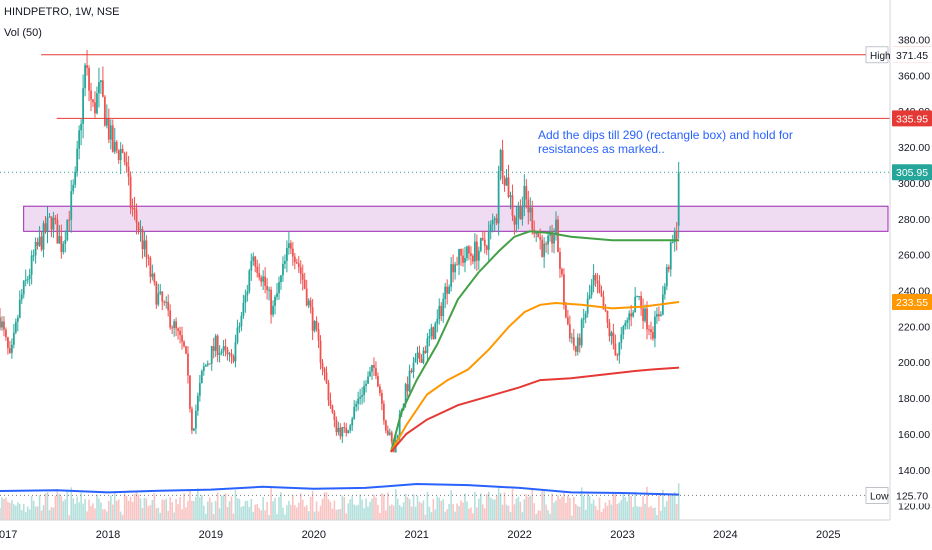 The width and height of the screenshot is (932, 550). What do you see at coordinates (340, 501) in the screenshot?
I see `volume-bars` at bounding box center [340, 501].